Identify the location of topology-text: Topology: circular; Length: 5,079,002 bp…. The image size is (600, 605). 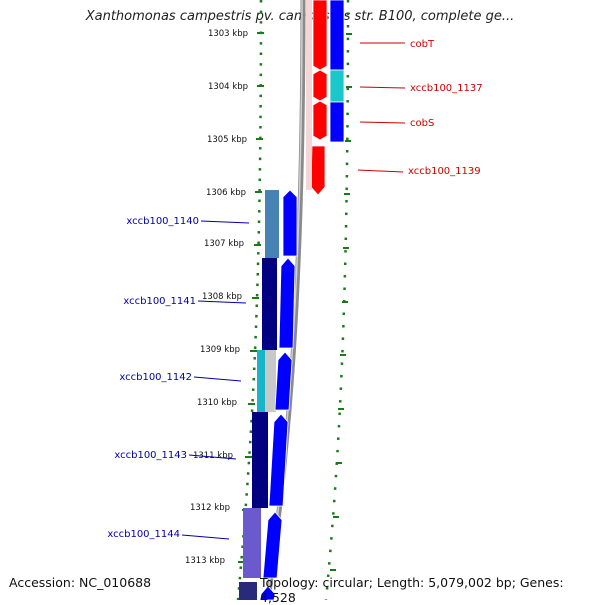
(412, 590).